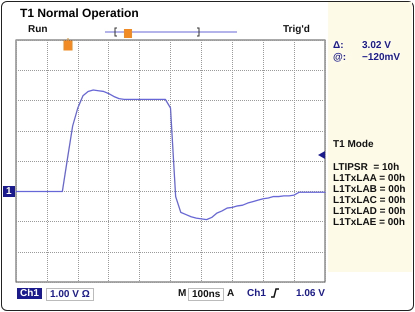 This screenshot has height=312, width=415. What do you see at coordinates (369, 189) in the screenshot?
I see `text: L1TxLAB = 00h` at bounding box center [369, 189].